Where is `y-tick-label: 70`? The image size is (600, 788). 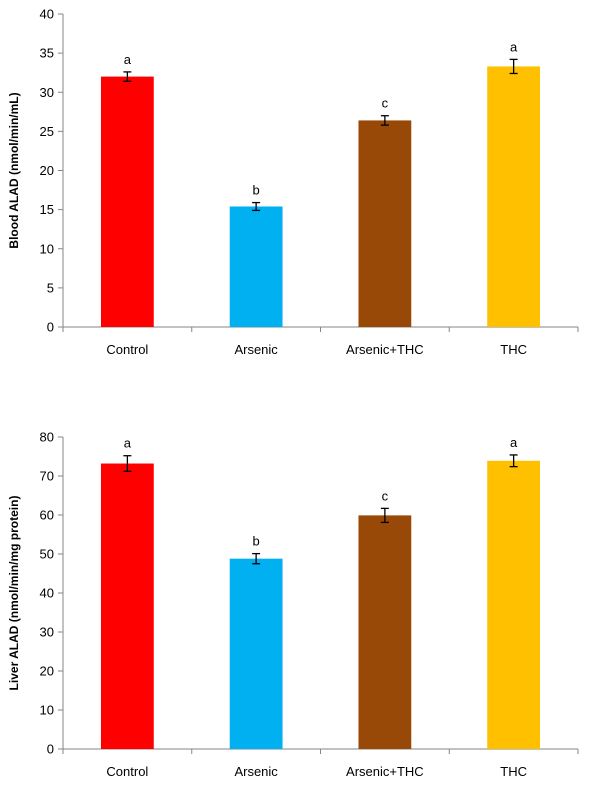 y-tick-label: 70 is located at coordinates (47, 476).